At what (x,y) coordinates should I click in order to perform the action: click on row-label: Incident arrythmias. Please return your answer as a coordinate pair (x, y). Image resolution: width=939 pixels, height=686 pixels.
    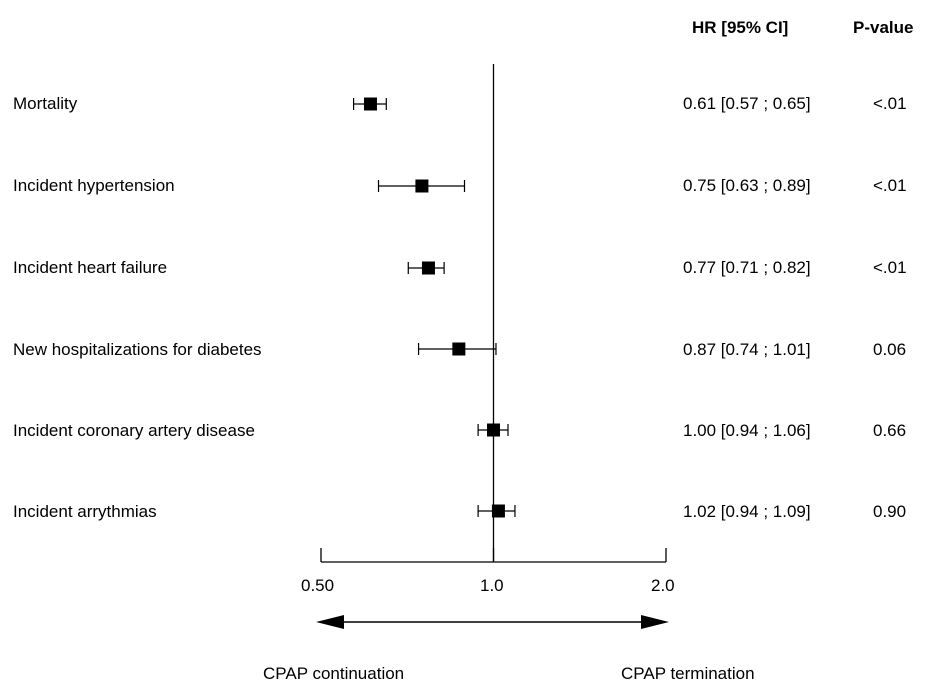
    Looking at the image, I should click on (85, 511).